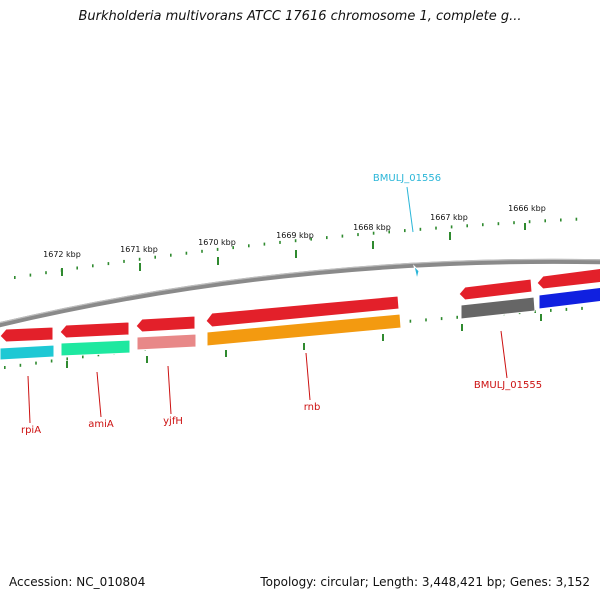  What do you see at coordinates (527, 208) in the screenshot?
I see `tick-label: 1666 kbp` at bounding box center [527, 208].